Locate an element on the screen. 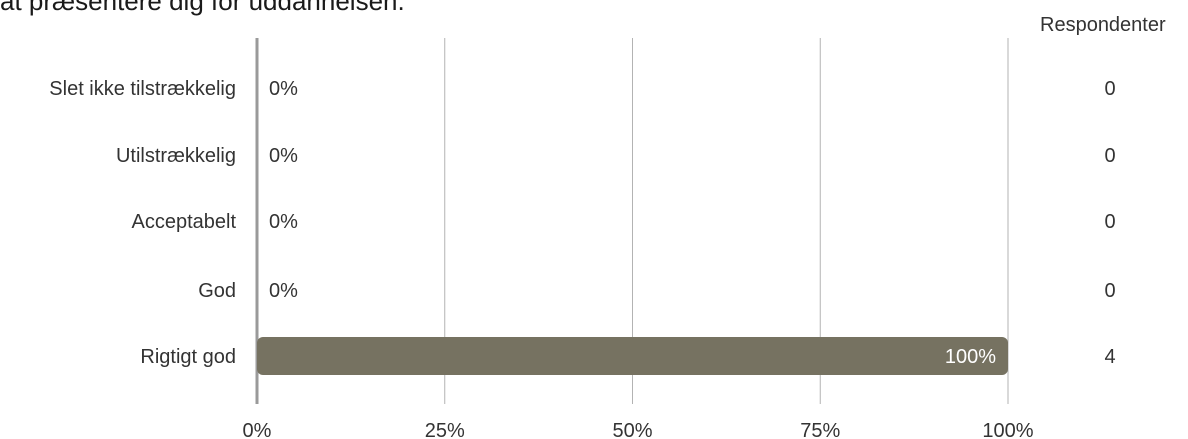 The height and width of the screenshot is (439, 1188). category-label: Slet ikke tilstrækkelig is located at coordinates (142, 89).